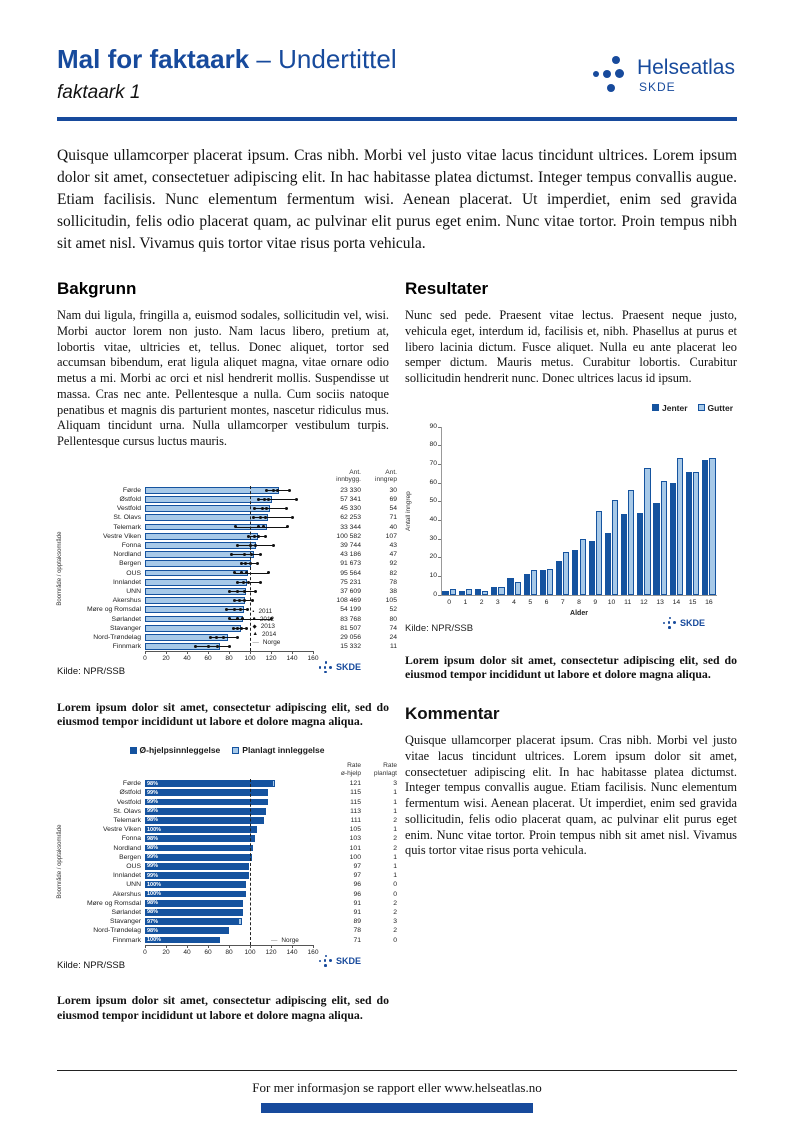 The image size is (794, 1123). What do you see at coordinates (121, 830) in the screenshot?
I see `row-label: Vestre Viken` at bounding box center [121, 830].